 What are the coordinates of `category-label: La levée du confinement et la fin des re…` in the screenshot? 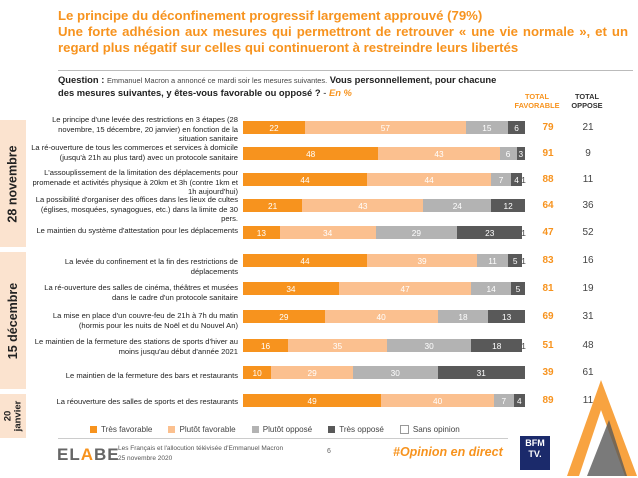 It's located at (151, 266).